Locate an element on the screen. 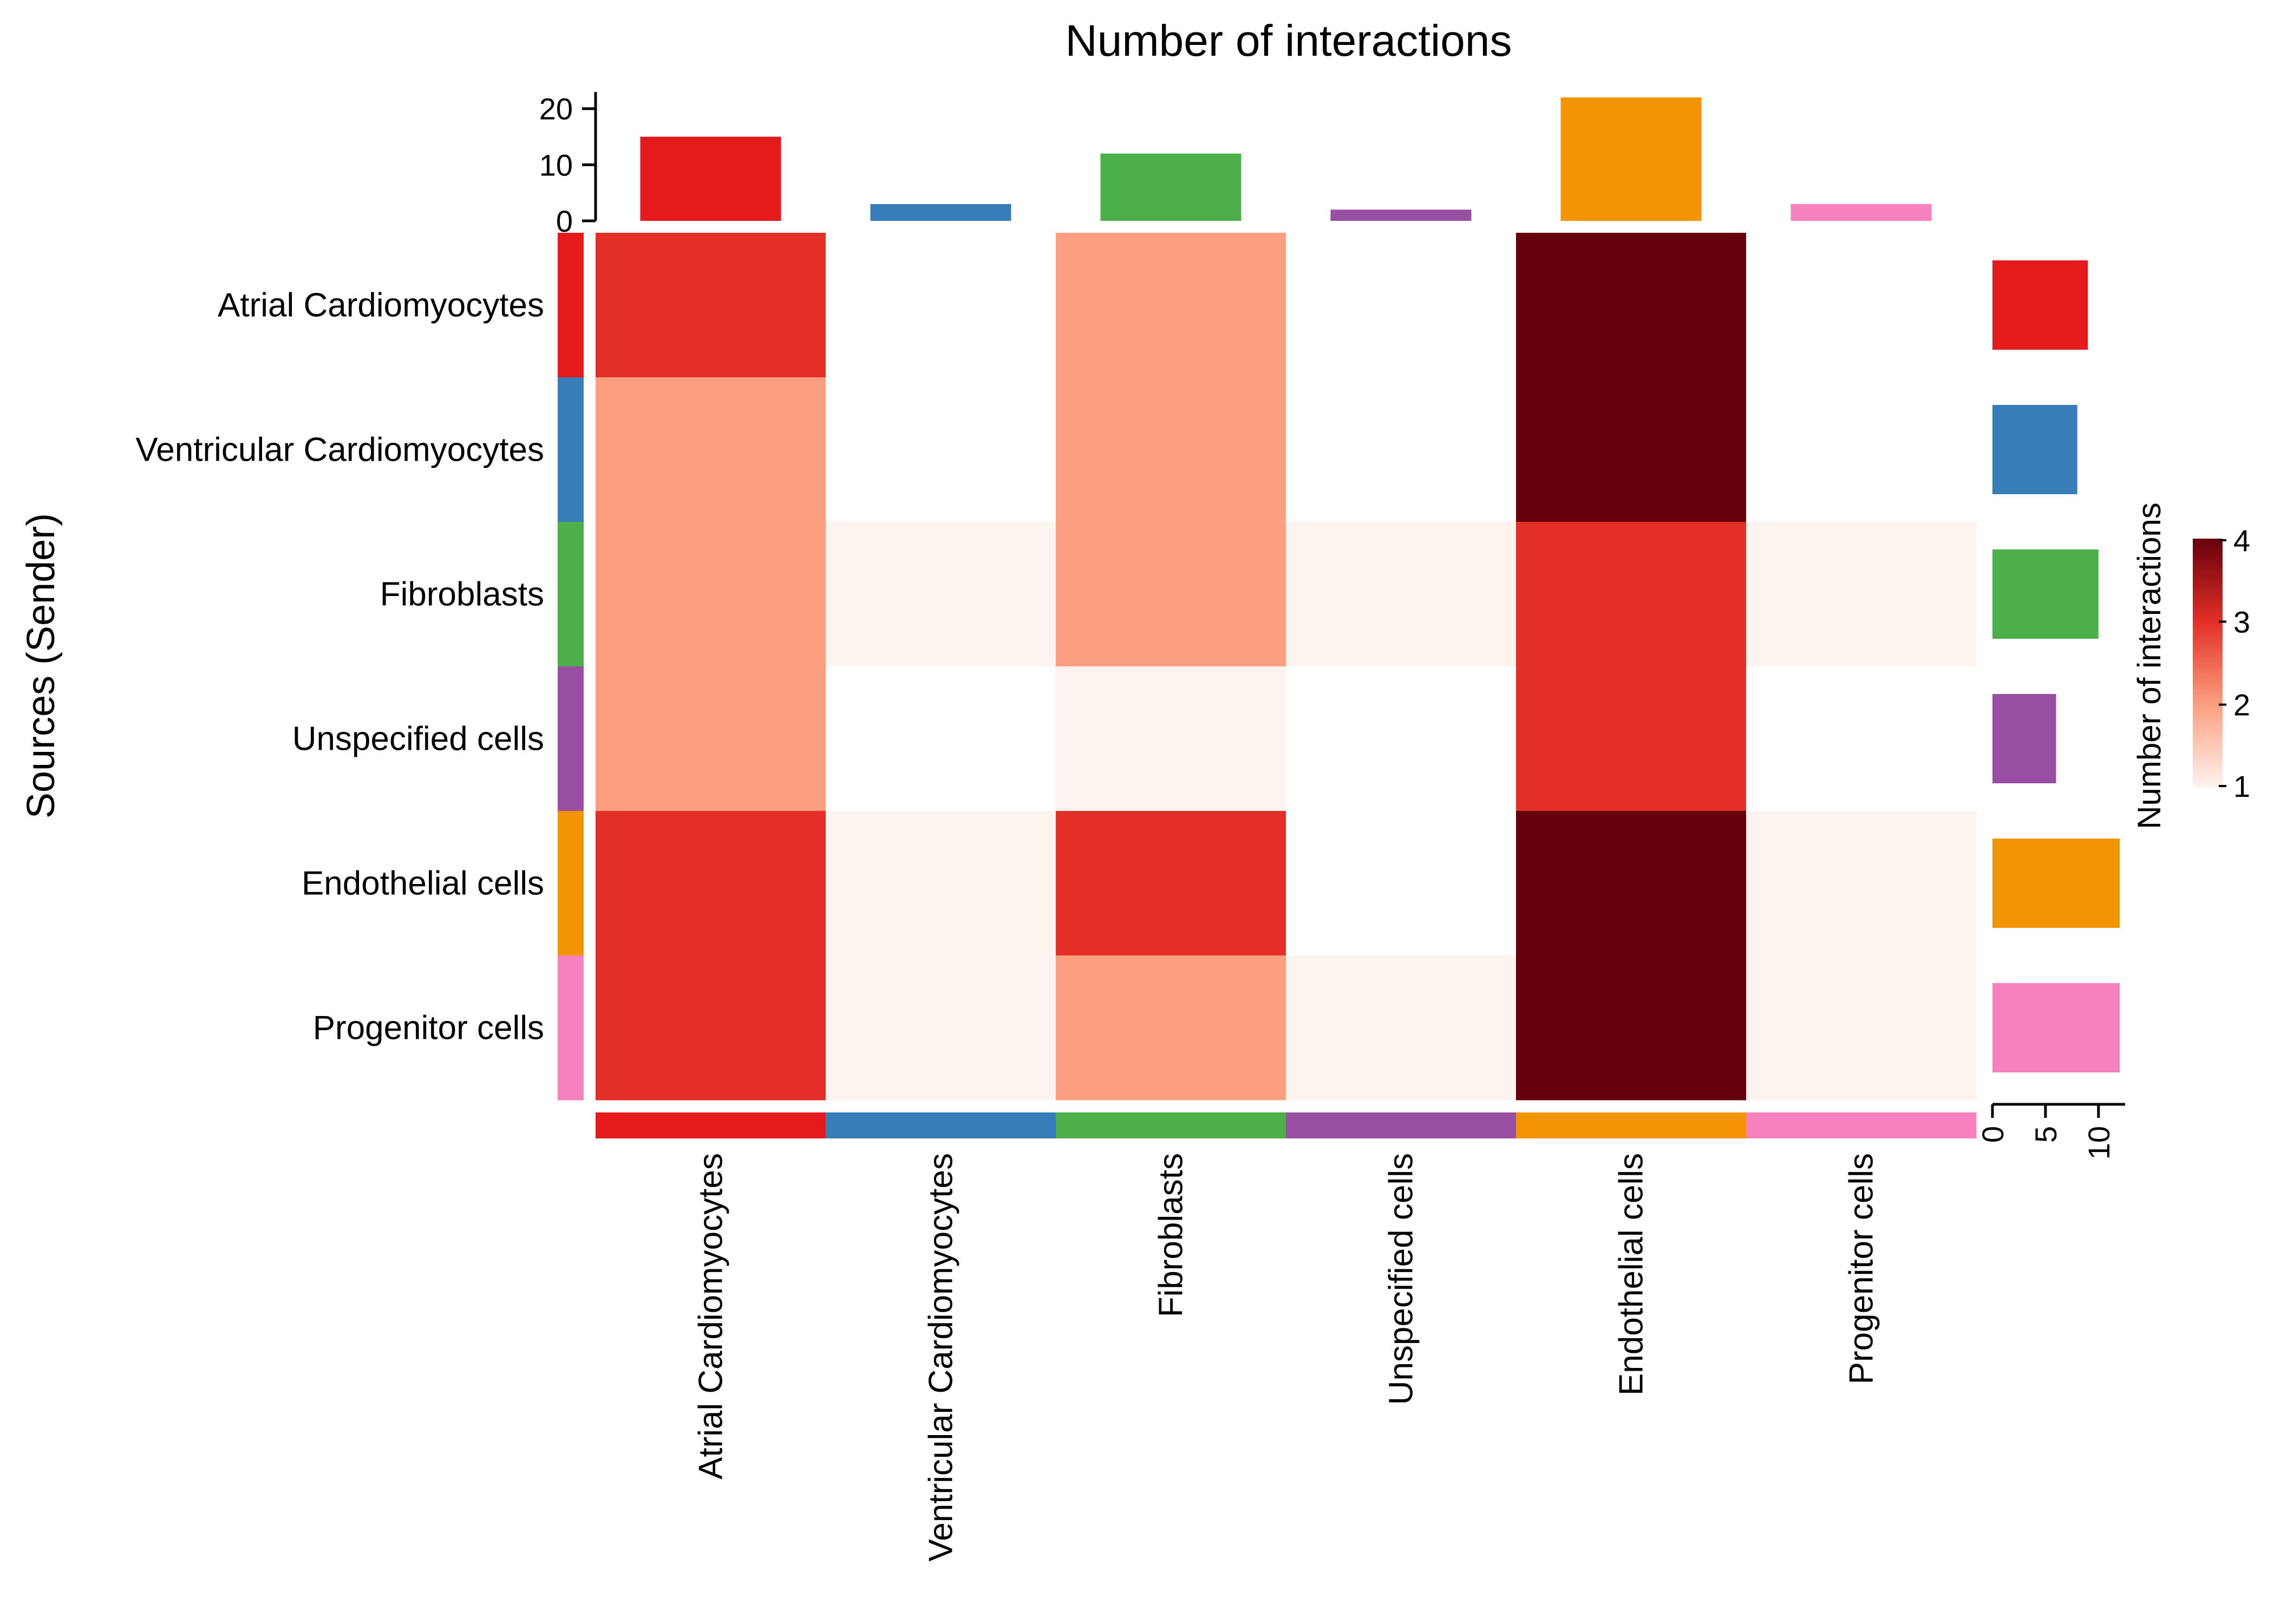 This screenshot has height=1624, width=2274. top-bar-endothelial-cells is located at coordinates (1631, 159).